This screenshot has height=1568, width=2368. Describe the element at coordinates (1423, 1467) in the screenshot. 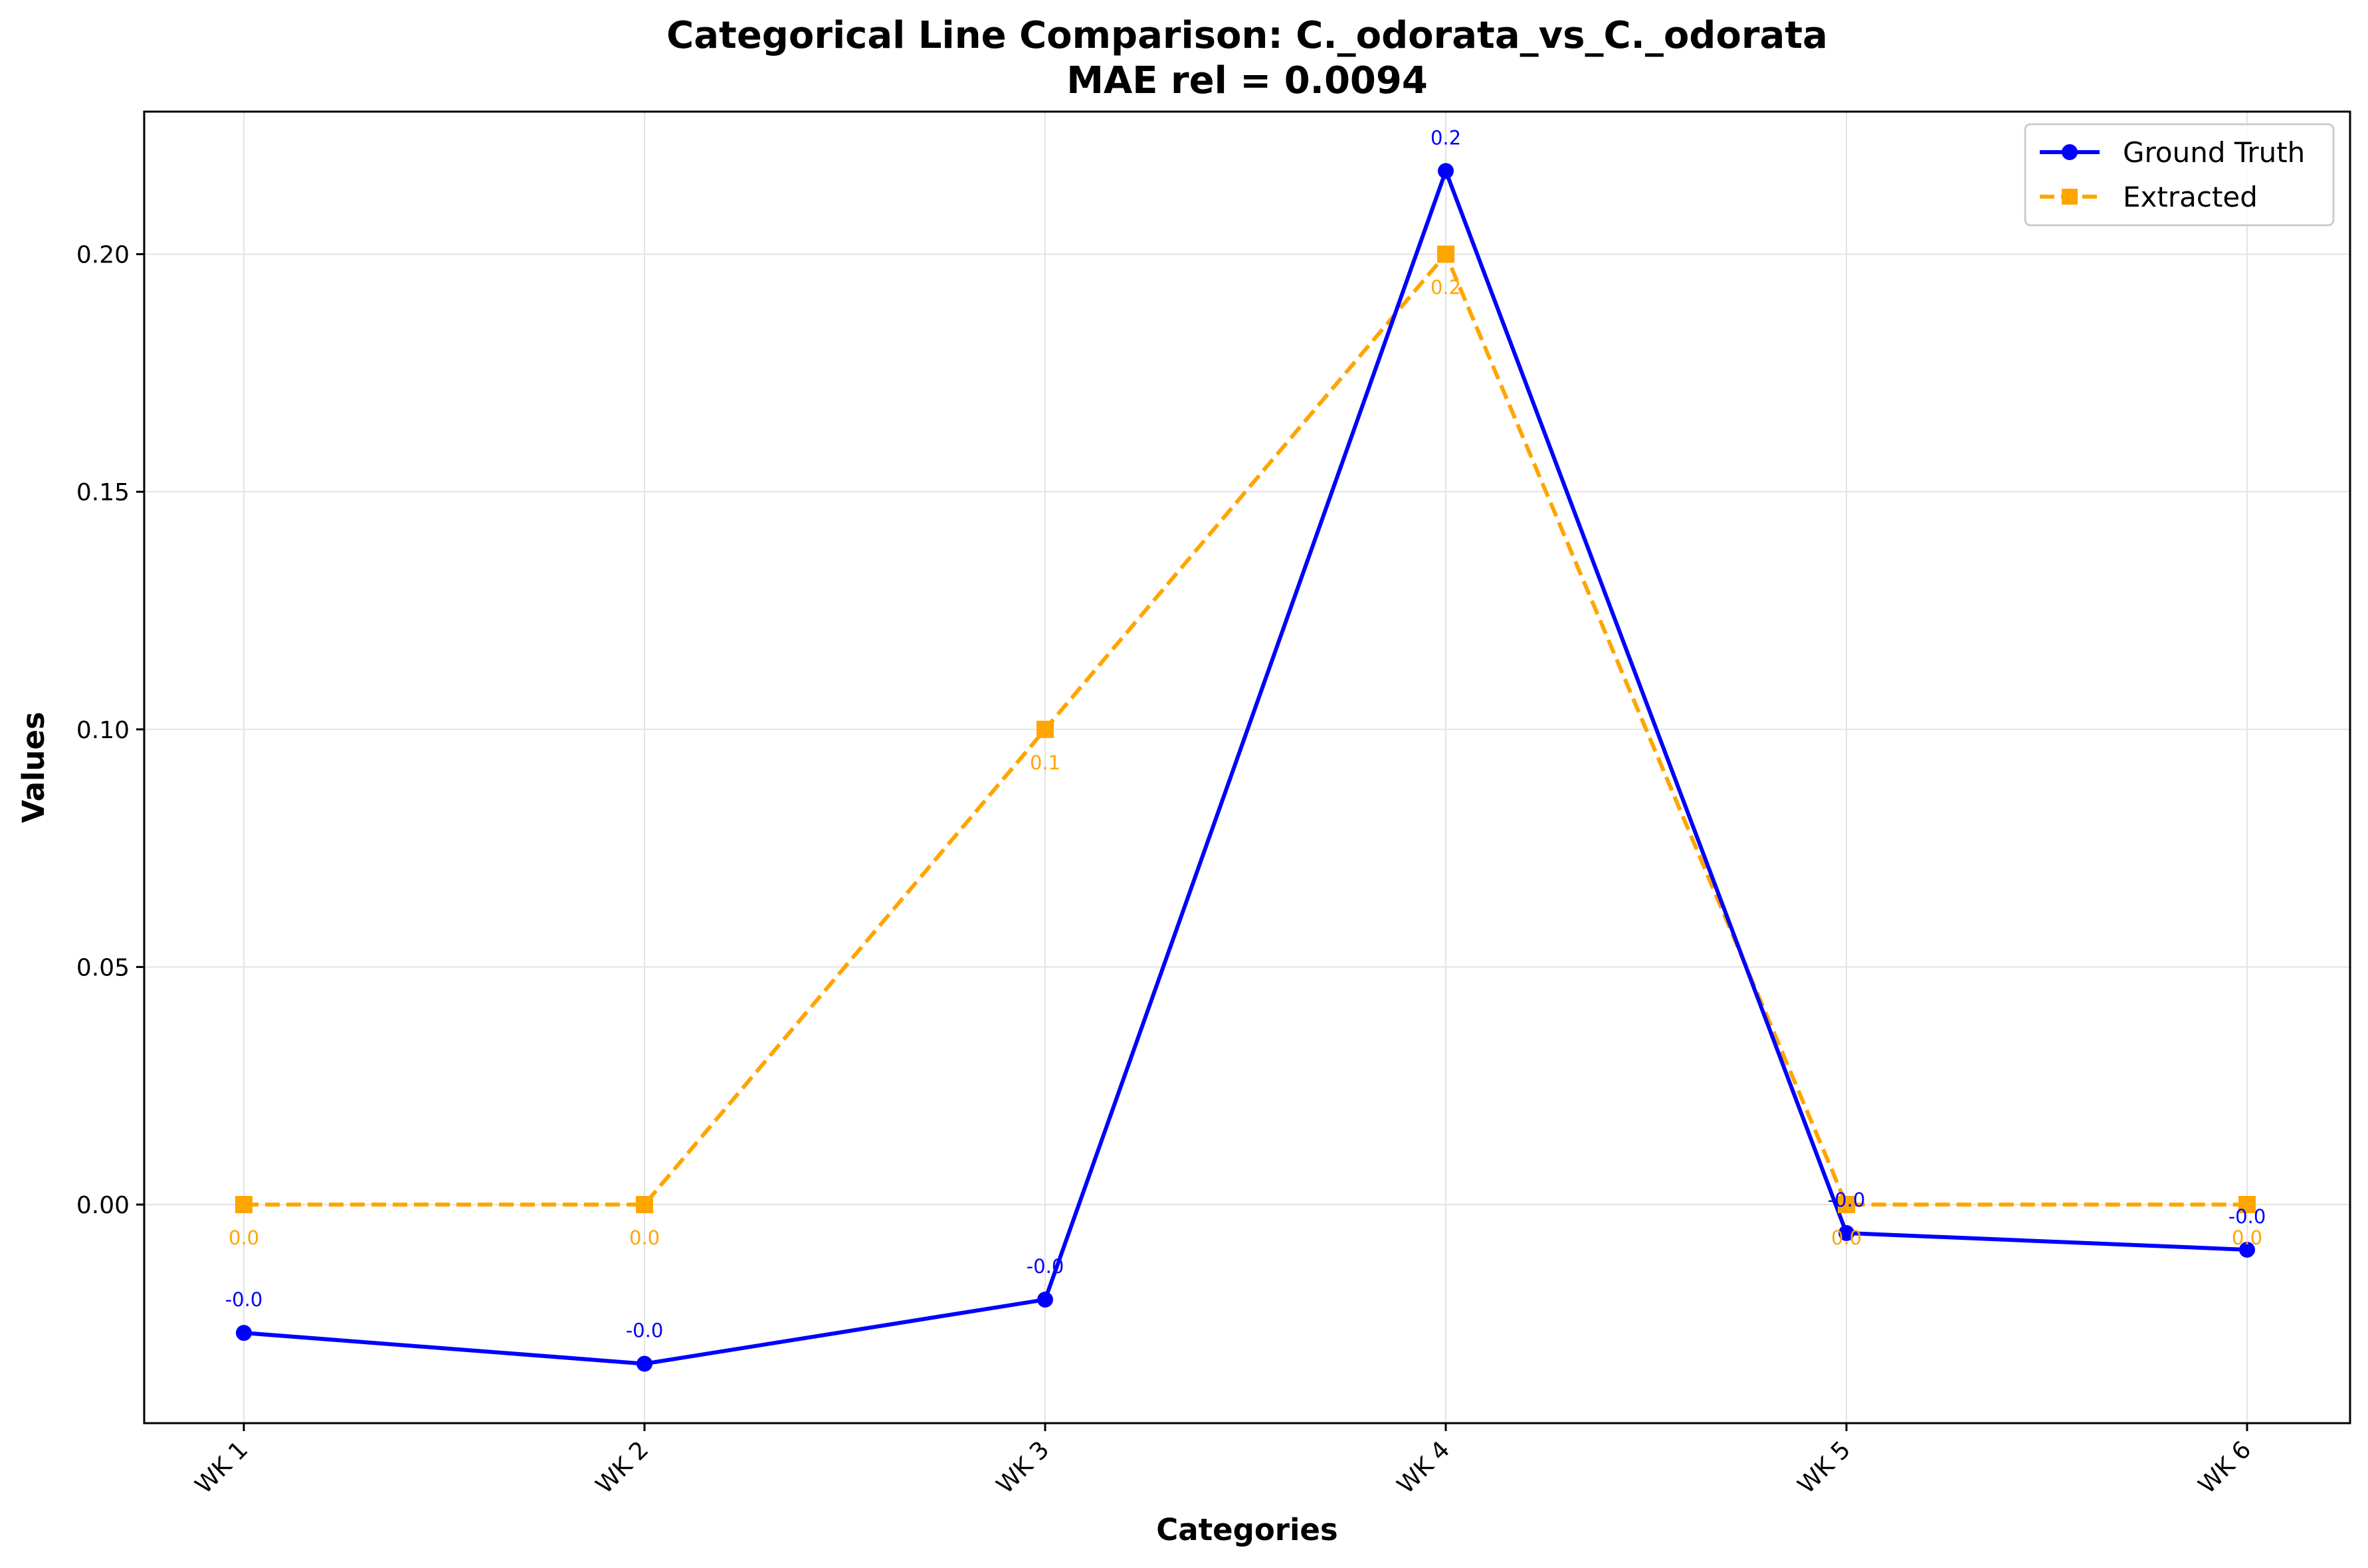

I see `x-tick-label: WK 4` at that location.